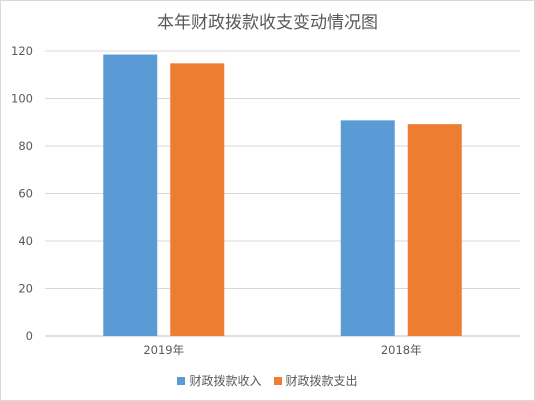 This screenshot has height=401, width=535. Describe the element at coordinates (22, 99) in the screenshot. I see `y-tick-label: 100` at that location.